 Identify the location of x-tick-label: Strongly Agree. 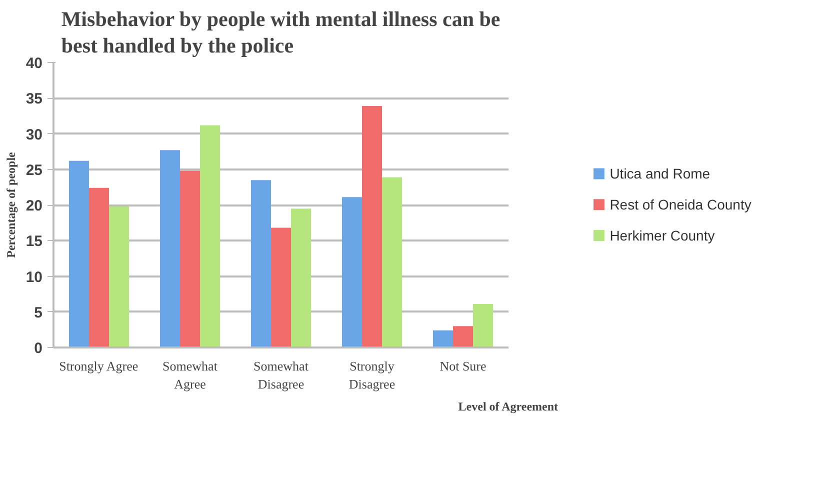
(98, 366).